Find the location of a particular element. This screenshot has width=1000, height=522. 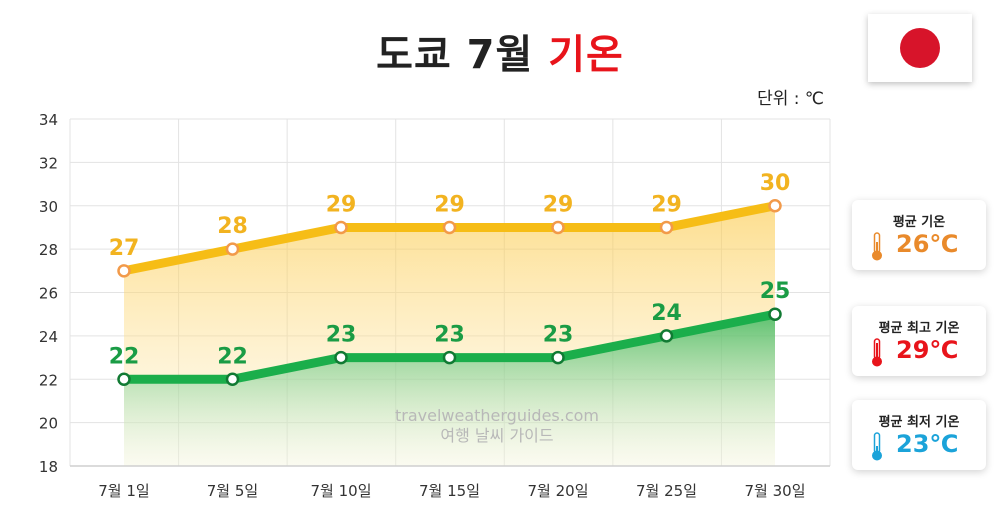

unit-label: 단위 : ℃ is located at coordinates (790, 99).